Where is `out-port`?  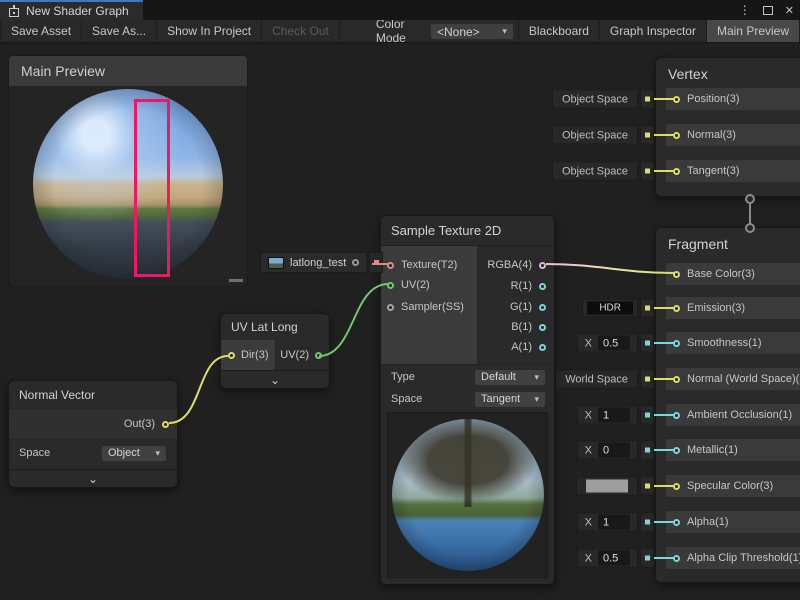 out-port is located at coordinates (165, 424).